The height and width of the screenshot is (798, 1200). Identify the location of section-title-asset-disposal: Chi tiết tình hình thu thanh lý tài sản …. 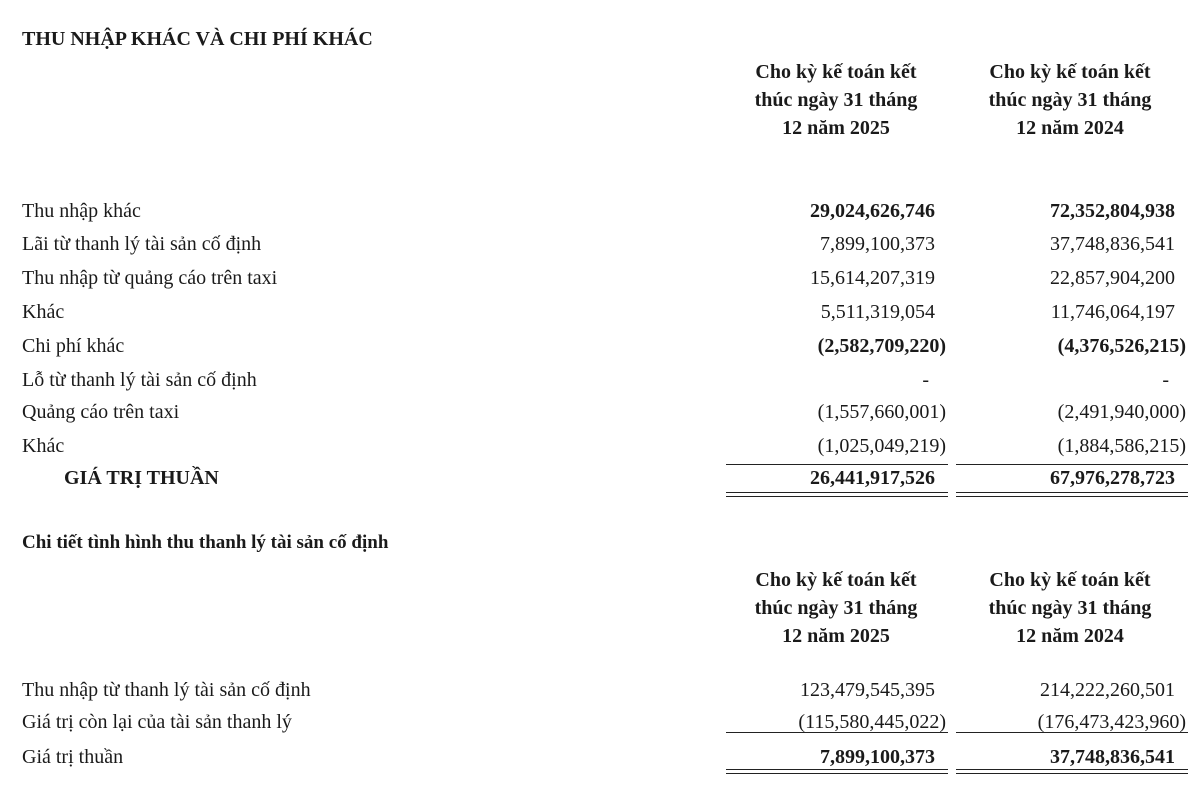
(205, 542).